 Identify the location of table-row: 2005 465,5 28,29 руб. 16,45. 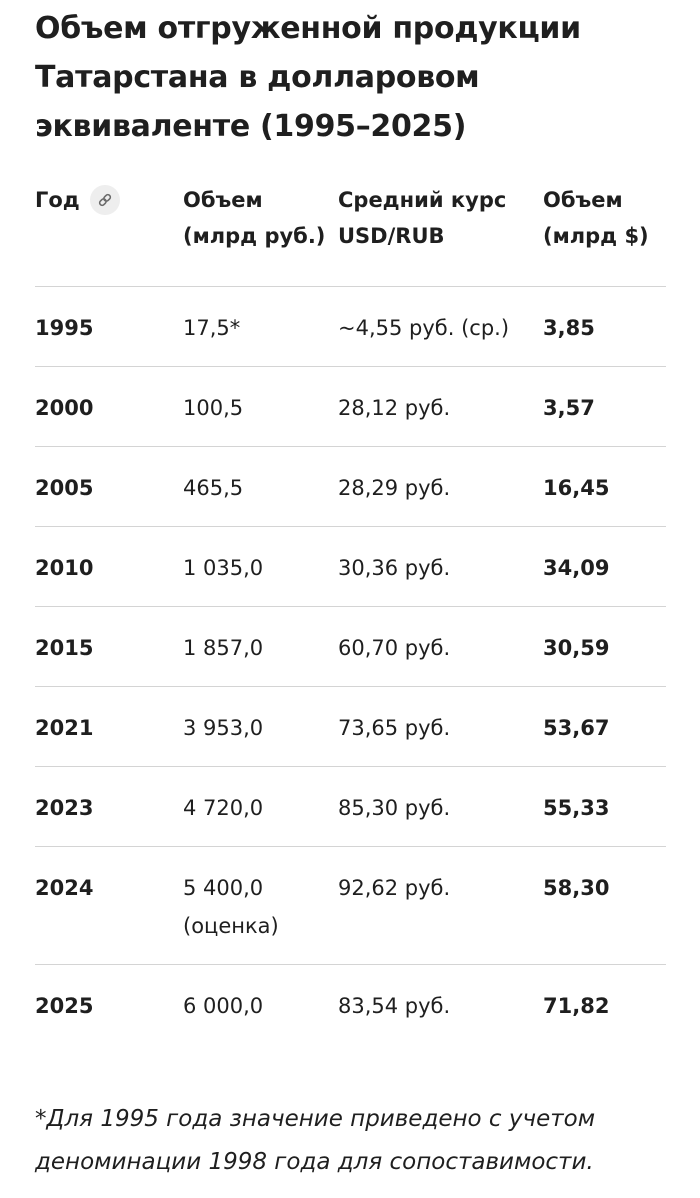
(350, 486).